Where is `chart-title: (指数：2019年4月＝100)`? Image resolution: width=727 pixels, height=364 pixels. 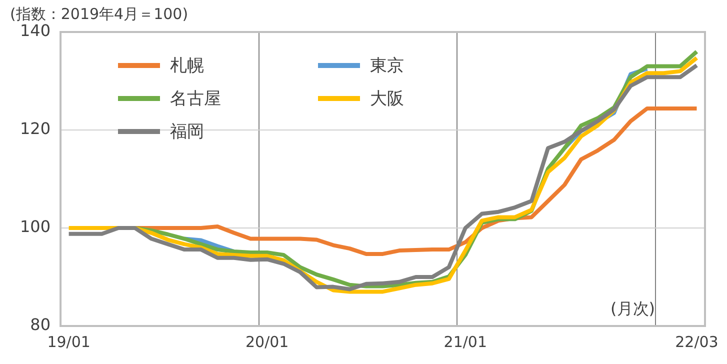 chart-title: (指数：2019年4月＝100) is located at coordinates (99, 13).